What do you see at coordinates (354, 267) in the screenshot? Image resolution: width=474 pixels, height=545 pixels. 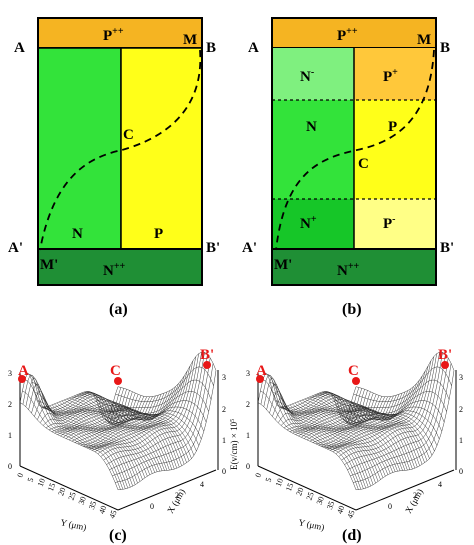 I see `n-plusplus-region` at bounding box center [354, 267].